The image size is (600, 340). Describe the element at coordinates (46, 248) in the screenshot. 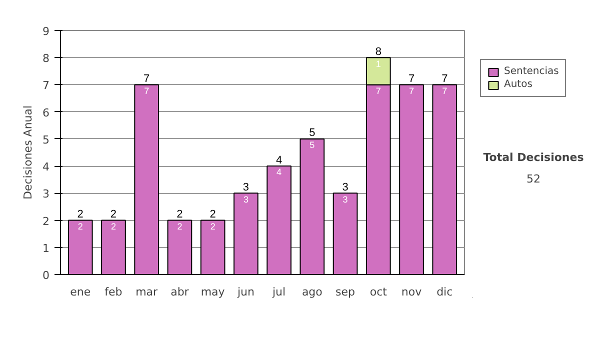

I see `y-tick-label: 1` at that location.